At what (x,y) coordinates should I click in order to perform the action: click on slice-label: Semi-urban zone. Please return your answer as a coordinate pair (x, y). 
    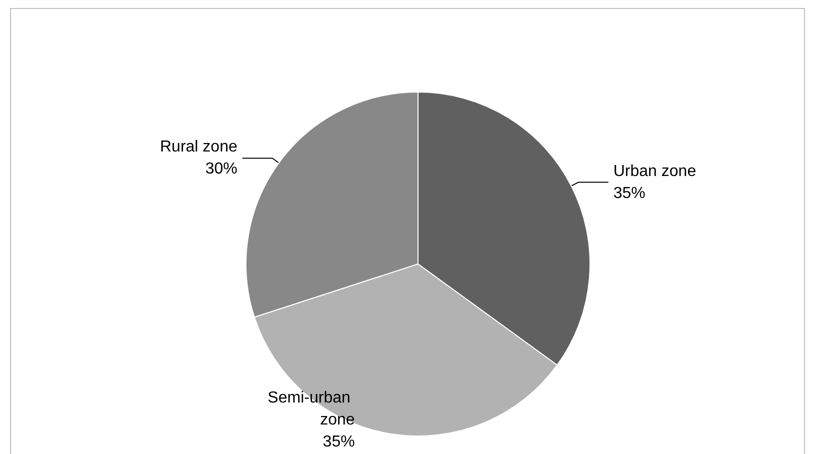
    Looking at the image, I should click on (311, 409).